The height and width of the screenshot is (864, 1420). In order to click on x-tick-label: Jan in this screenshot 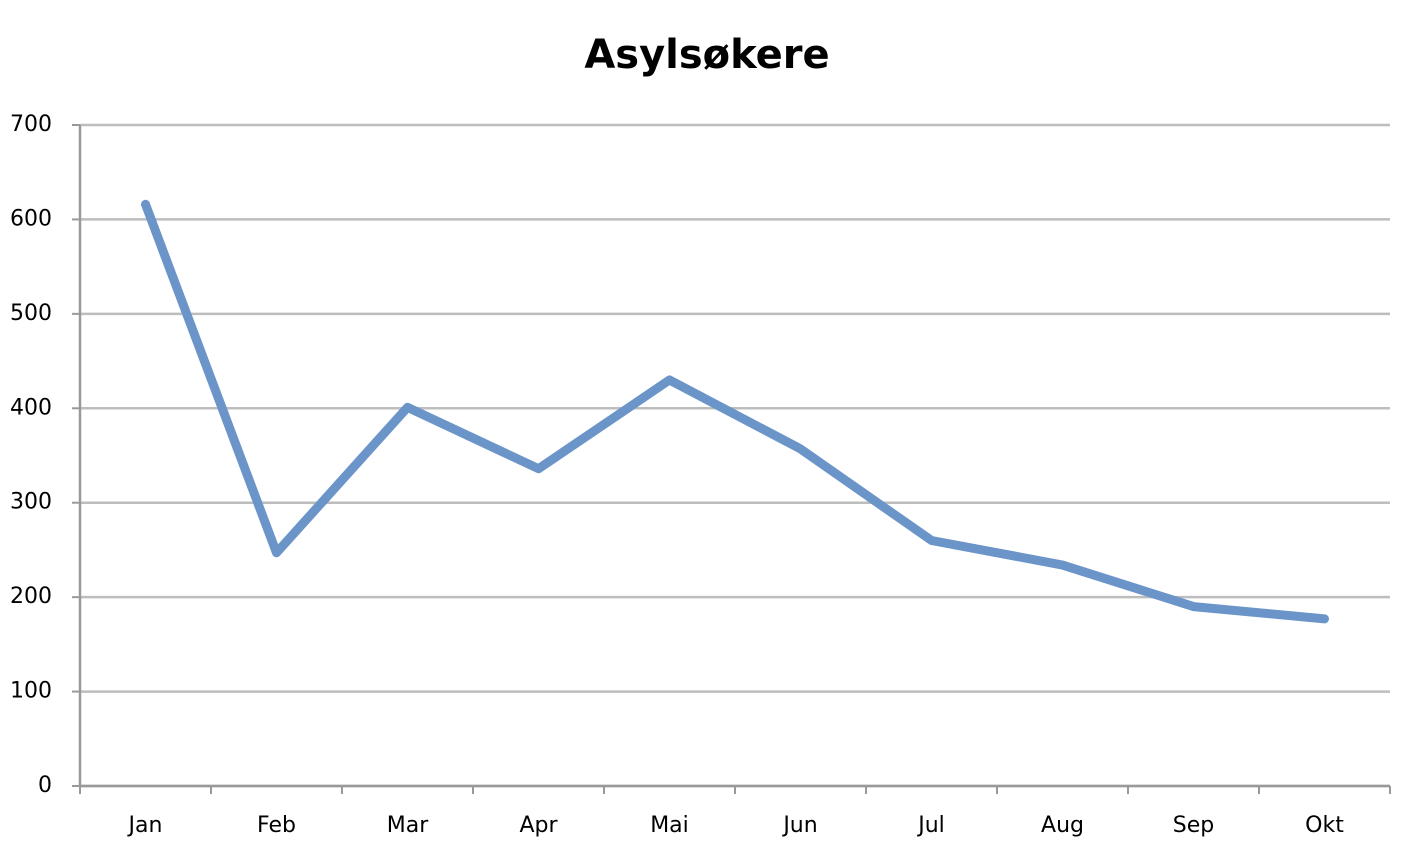, I will do `click(145, 825)`.